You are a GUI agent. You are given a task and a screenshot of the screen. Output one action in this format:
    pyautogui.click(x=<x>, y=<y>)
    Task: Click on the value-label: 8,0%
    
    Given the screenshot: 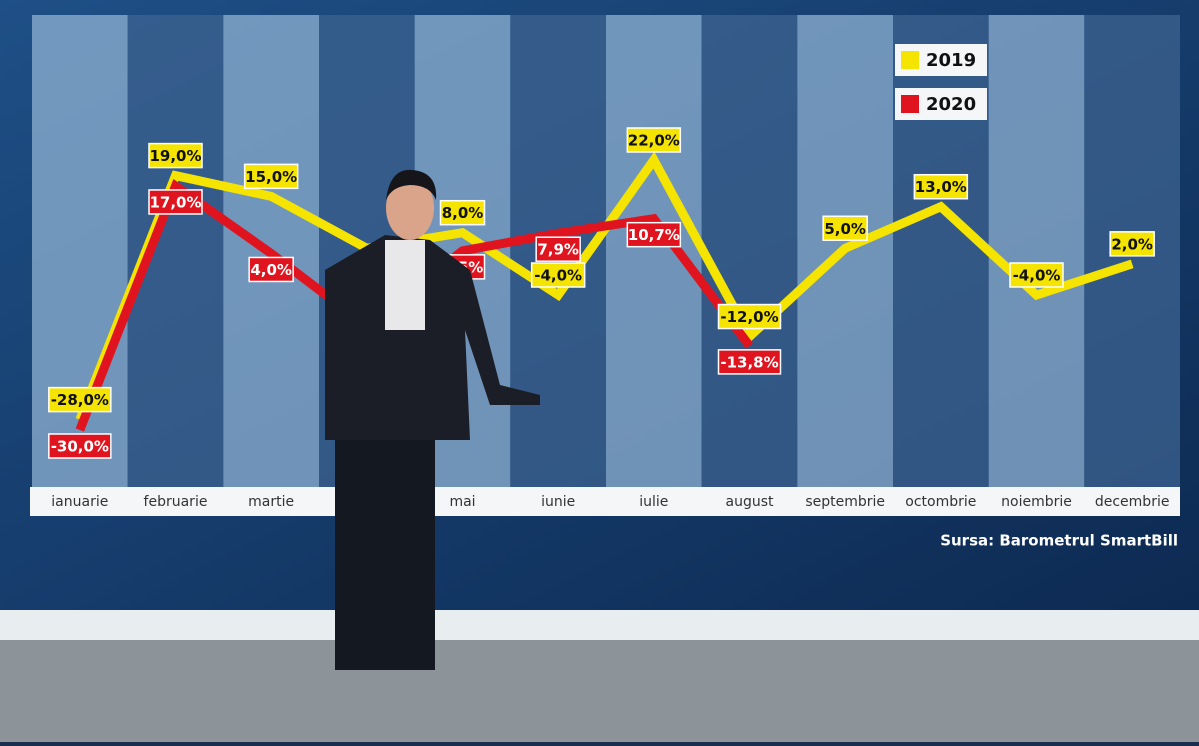 What is the action you would take?
    pyautogui.click(x=463, y=213)
    